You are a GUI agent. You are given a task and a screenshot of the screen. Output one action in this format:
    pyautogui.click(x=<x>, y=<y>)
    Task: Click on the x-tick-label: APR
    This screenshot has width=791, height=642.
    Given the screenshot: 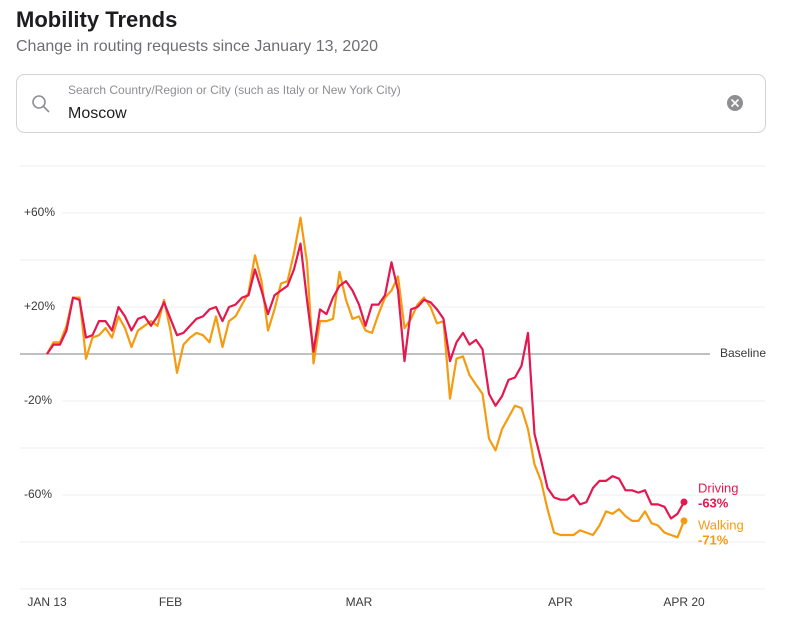 What is the action you would take?
    pyautogui.click(x=560, y=602)
    